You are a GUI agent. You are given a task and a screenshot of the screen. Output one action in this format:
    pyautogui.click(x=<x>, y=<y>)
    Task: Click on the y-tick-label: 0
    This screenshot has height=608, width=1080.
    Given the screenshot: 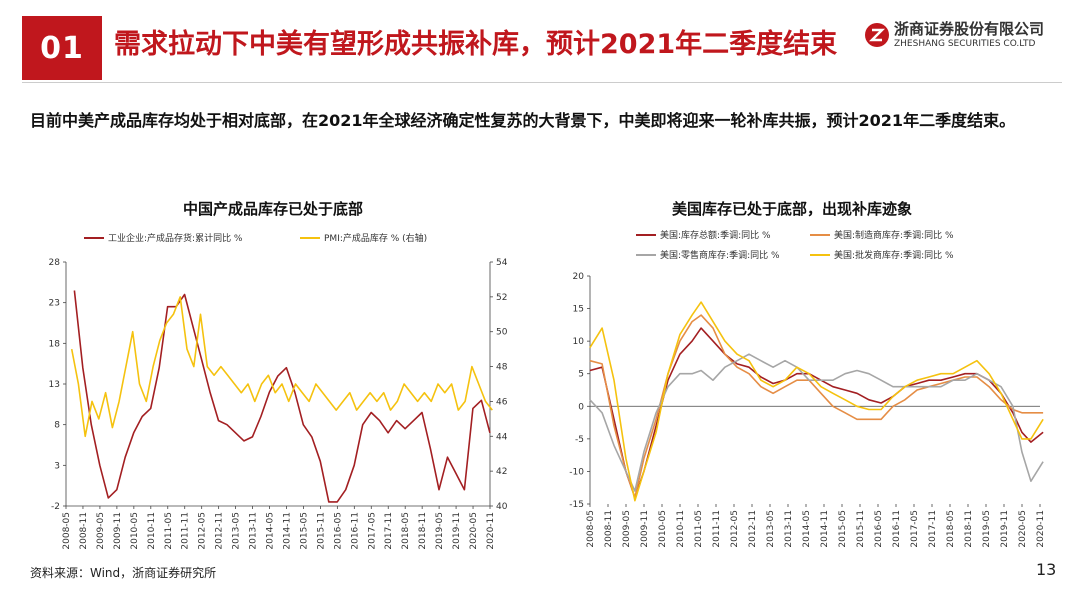 What is the action you would take?
    pyautogui.click(x=581, y=407)
    